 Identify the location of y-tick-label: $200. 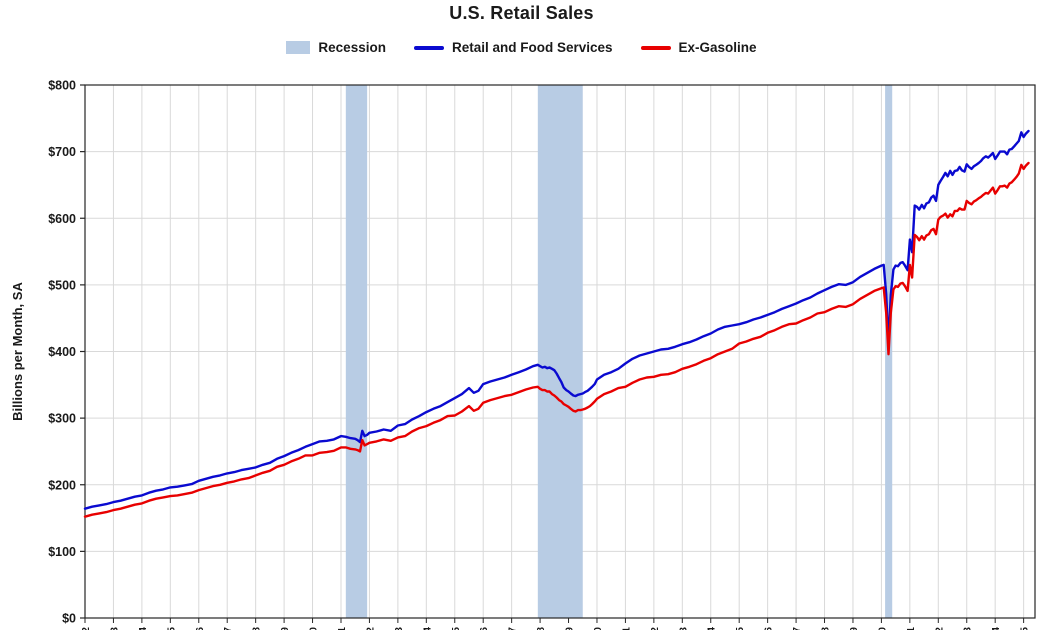
(62, 485).